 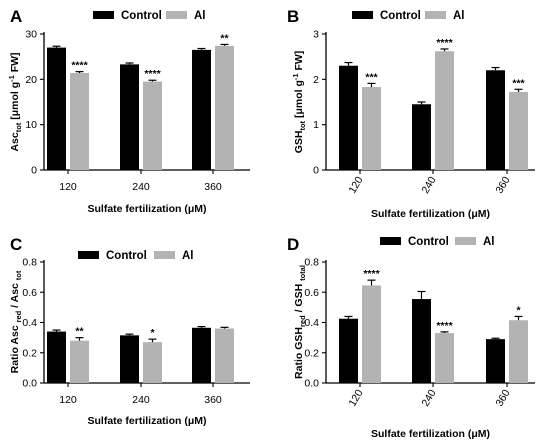 What do you see at coordinates (316, 125) in the screenshot?
I see `y-tick-label: 1` at bounding box center [316, 125].